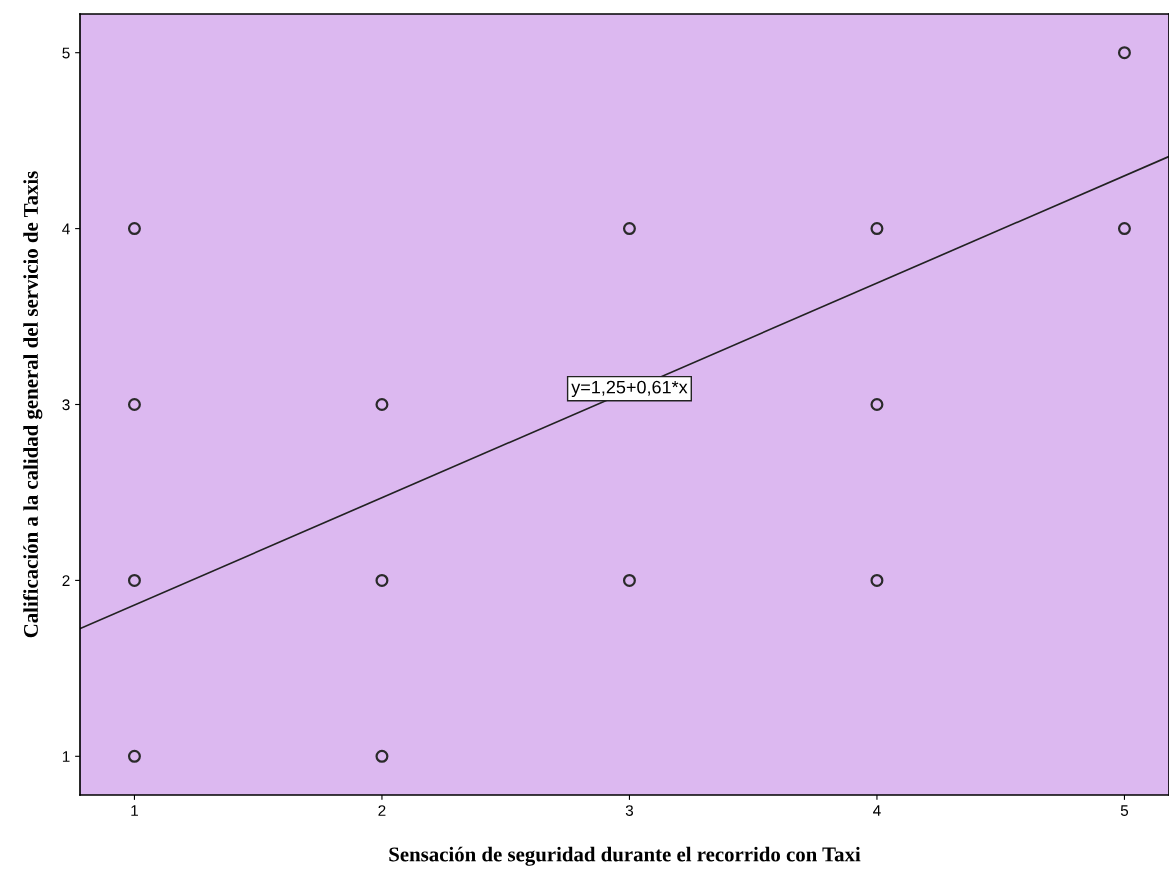 The height and width of the screenshot is (879, 1169). What do you see at coordinates (625, 856) in the screenshot?
I see `x-axis-title: Sensación de seguridad durante el recorrido con Taxi` at bounding box center [625, 856].